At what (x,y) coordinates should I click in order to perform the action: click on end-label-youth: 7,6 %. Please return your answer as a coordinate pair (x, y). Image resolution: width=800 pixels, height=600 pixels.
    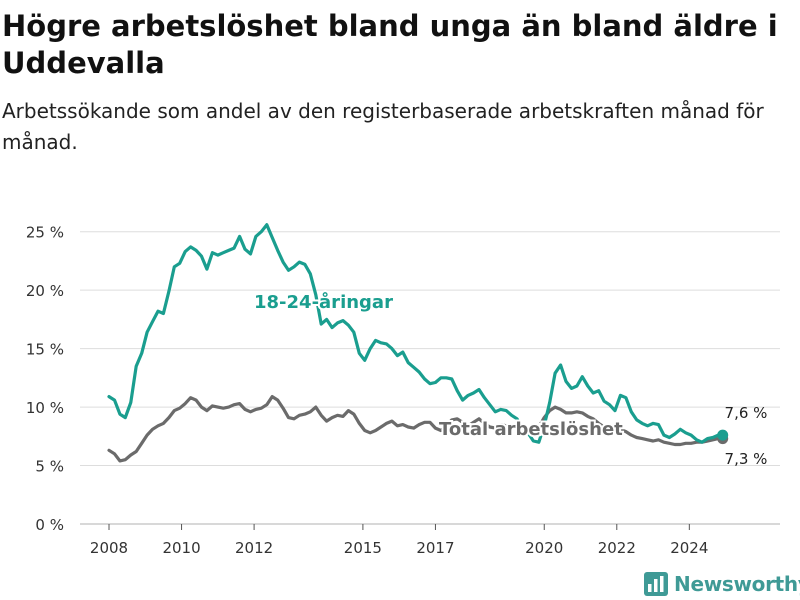
    Looking at the image, I should click on (746, 413).